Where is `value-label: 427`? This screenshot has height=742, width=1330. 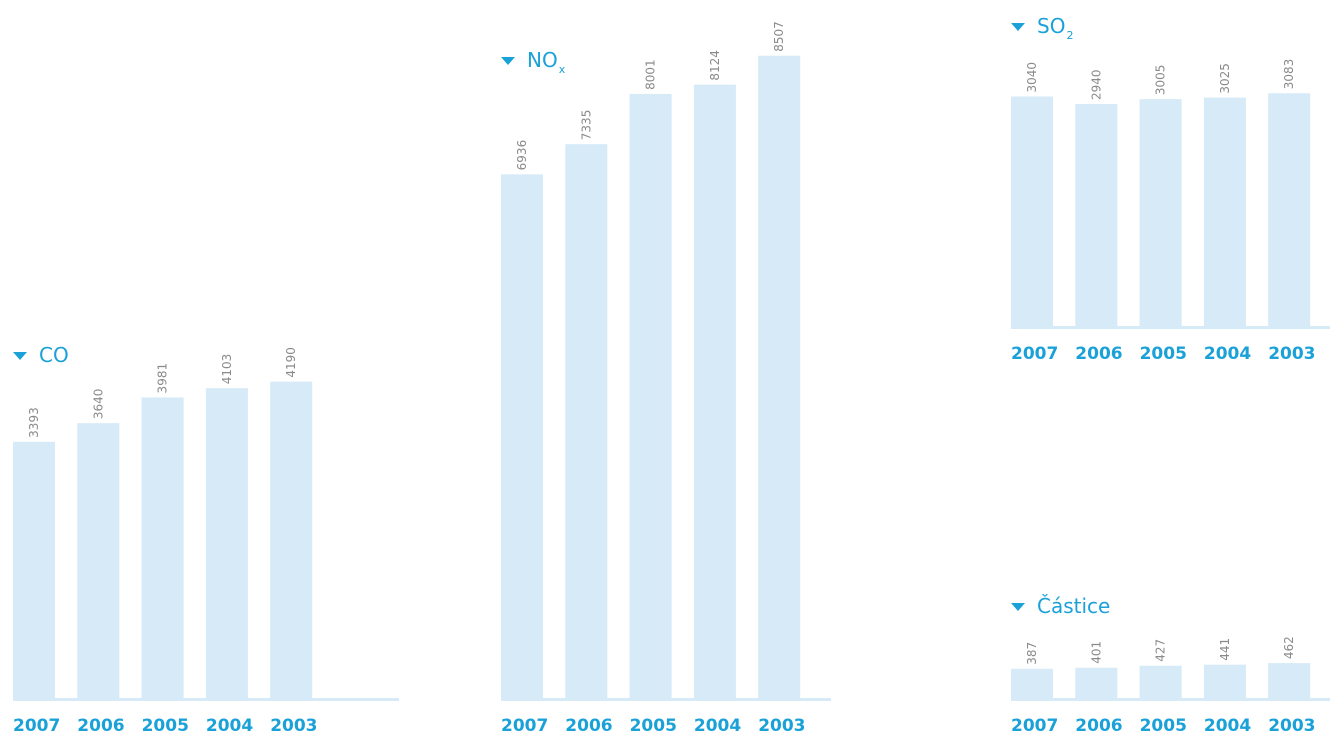
value-label: 427 is located at coordinates (1161, 650).